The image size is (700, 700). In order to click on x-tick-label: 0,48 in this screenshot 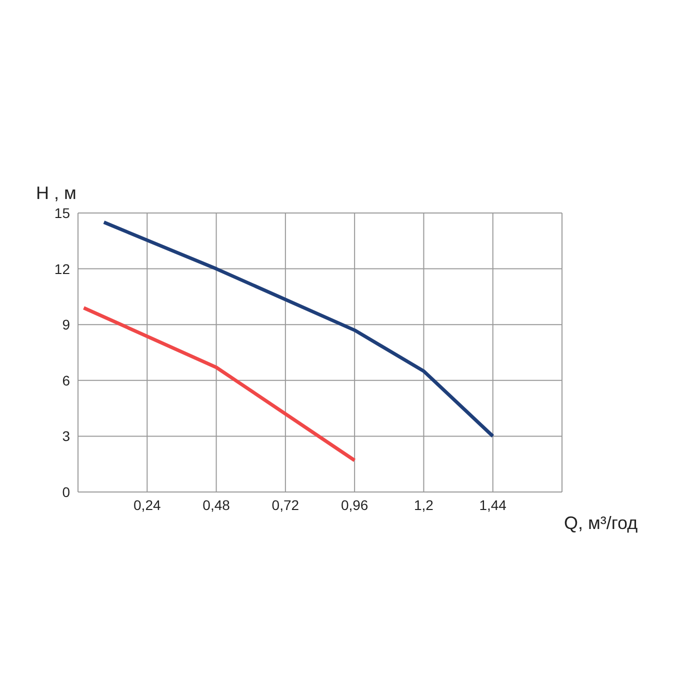, I will do `click(216, 504)`.